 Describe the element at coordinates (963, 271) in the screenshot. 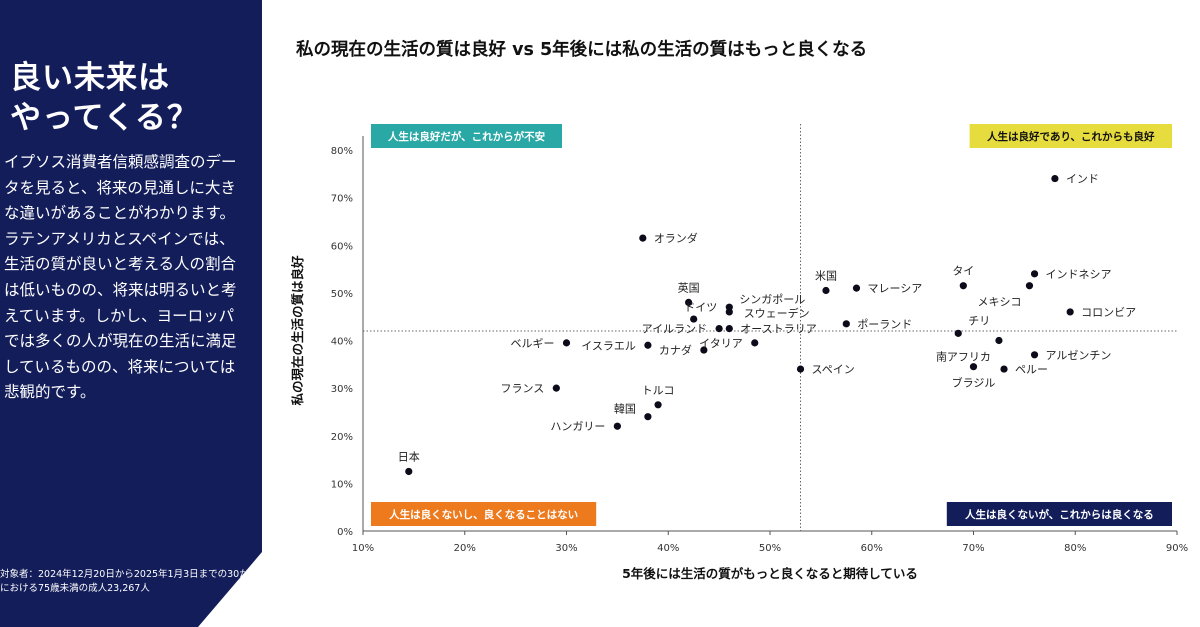

I see `data-point-label: タイ` at that location.